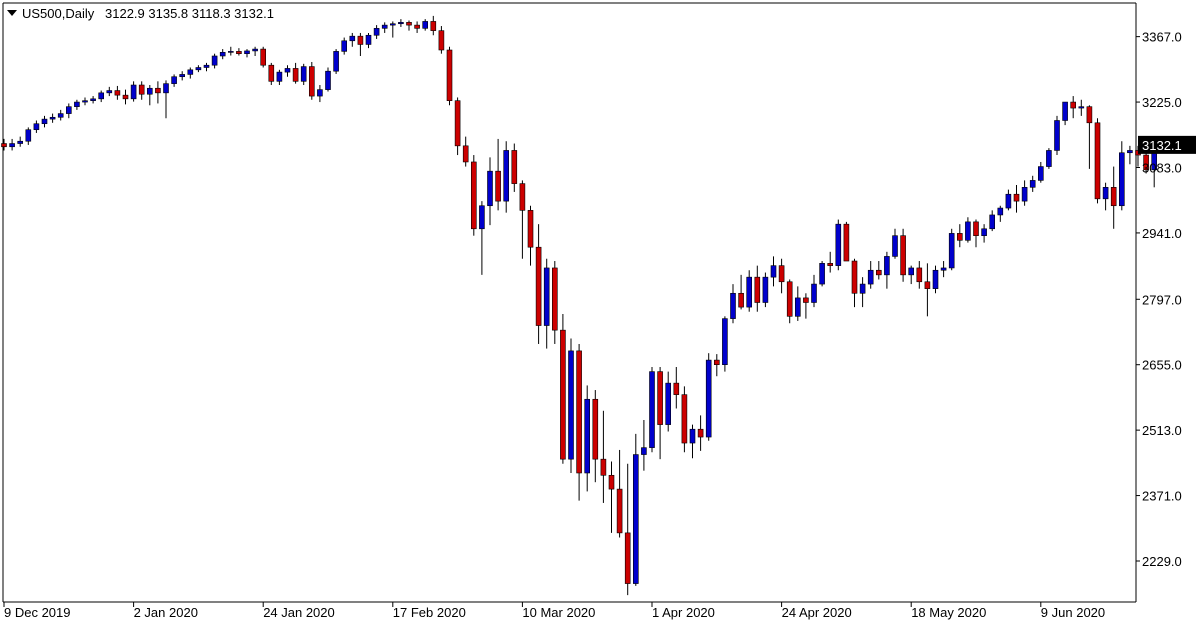  Describe the element at coordinates (1162, 167) in the screenshot. I see `price-tick-label: 3083.0` at that location.